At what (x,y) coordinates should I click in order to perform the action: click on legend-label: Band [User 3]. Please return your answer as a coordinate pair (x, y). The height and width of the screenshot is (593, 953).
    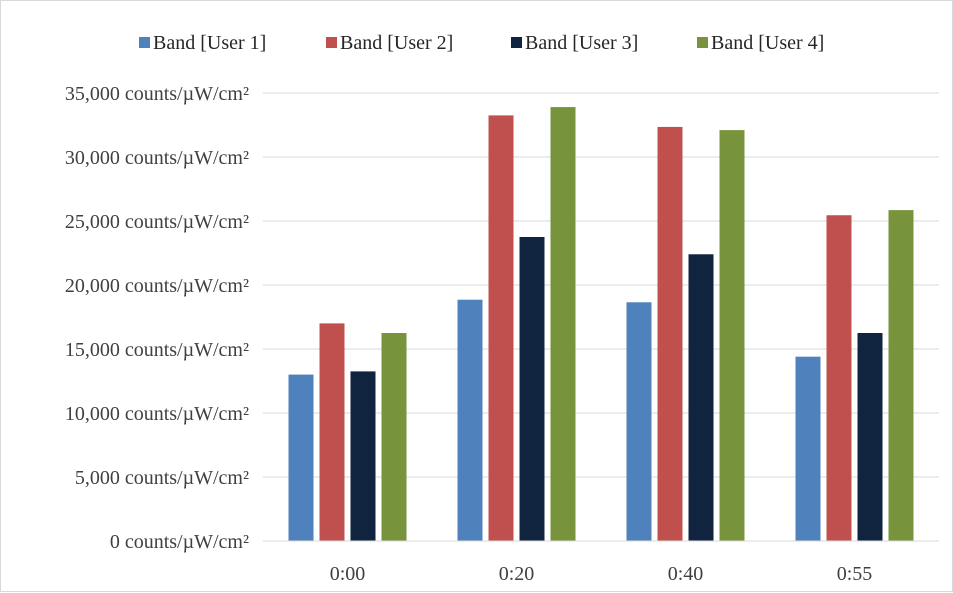
    Looking at the image, I should click on (581, 43).